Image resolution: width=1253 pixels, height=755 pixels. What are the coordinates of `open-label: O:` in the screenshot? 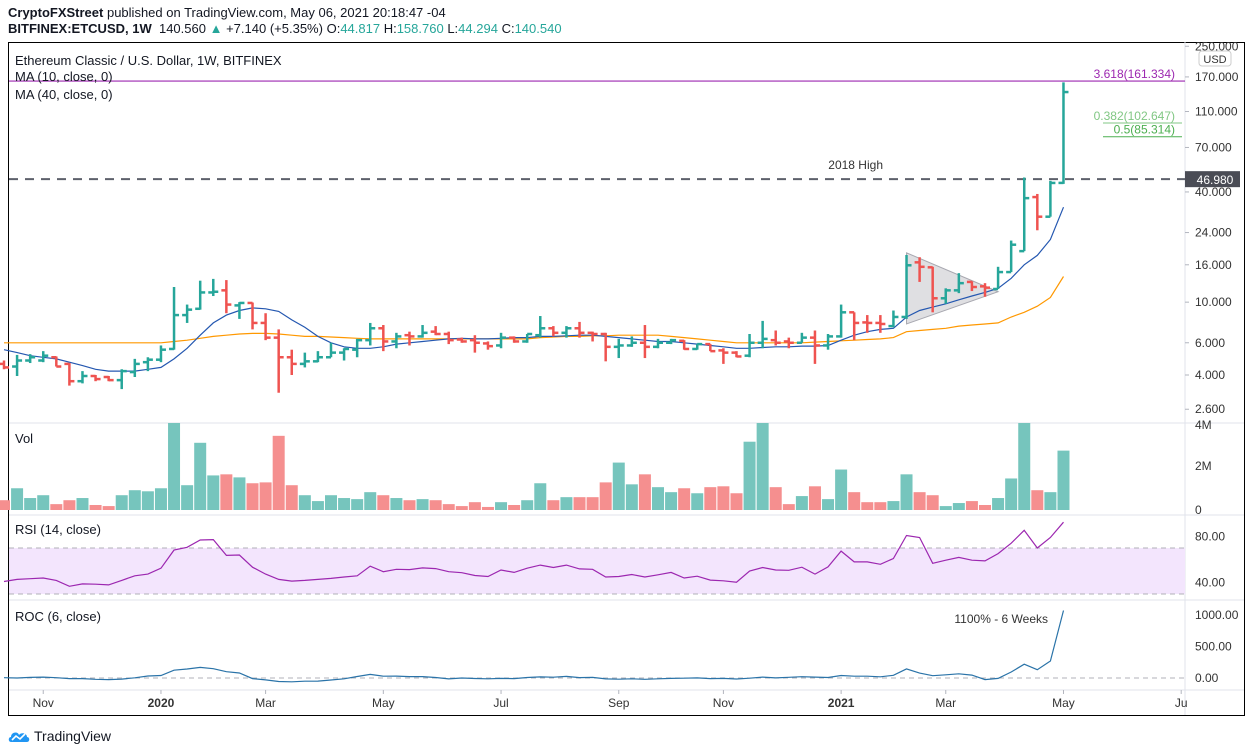 It's located at (333, 28).